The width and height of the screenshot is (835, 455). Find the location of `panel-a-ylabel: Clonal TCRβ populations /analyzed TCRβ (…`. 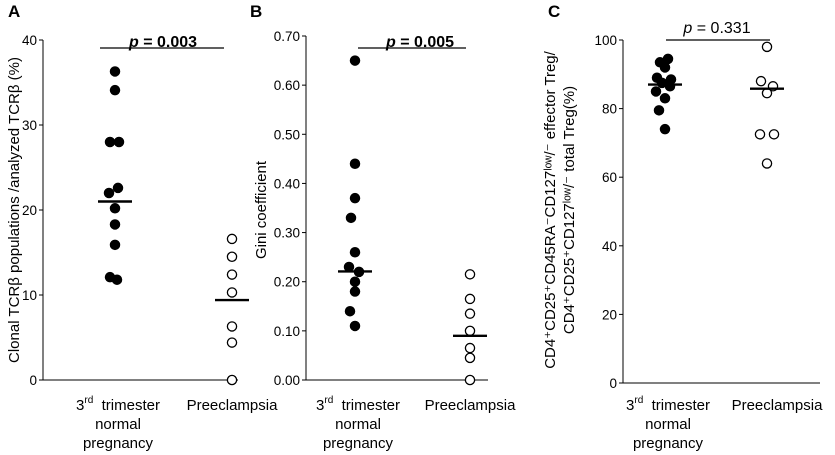

panel-a-ylabel: Clonal TCRβ populations /analyzed TCRβ (… is located at coordinates (14, 210).